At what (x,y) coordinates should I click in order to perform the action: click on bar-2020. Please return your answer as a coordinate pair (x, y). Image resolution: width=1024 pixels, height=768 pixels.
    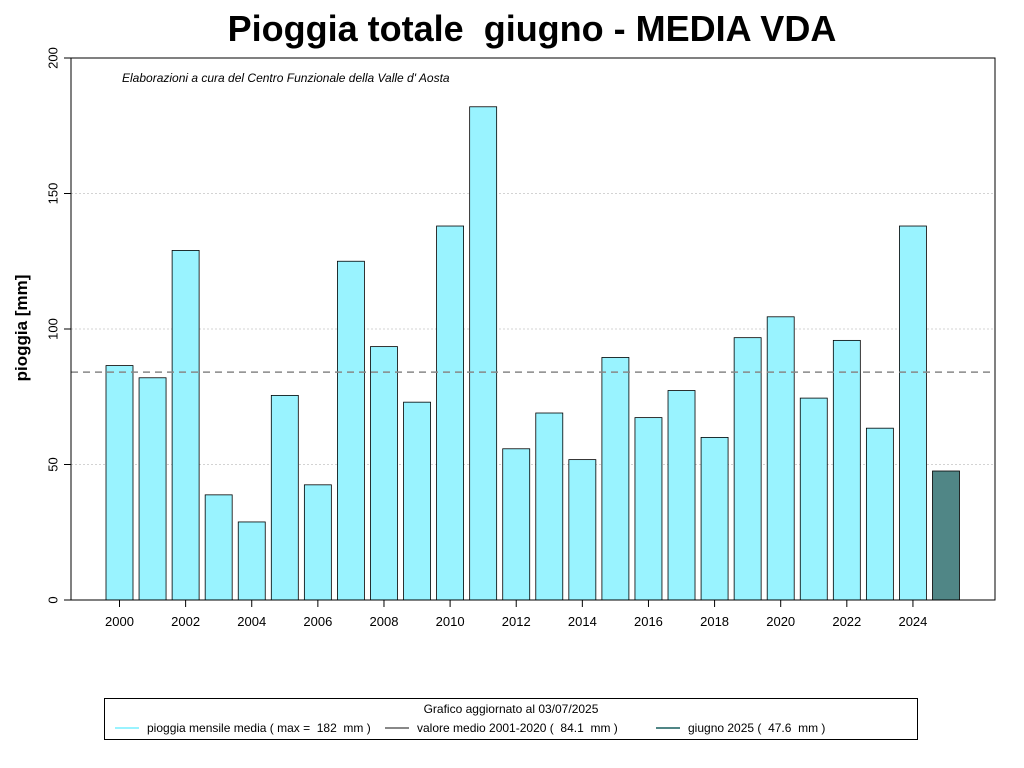
    Looking at the image, I should click on (780, 458).